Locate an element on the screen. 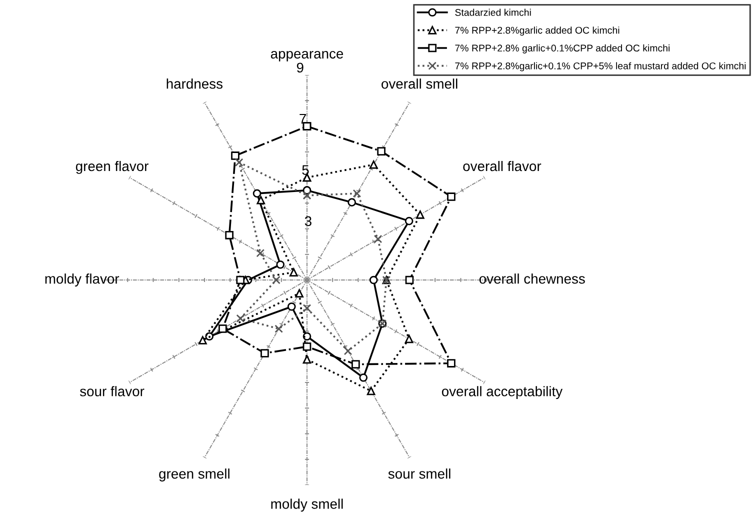 This screenshot has height=522, width=755. spoke-label: appearance is located at coordinates (307, 56).